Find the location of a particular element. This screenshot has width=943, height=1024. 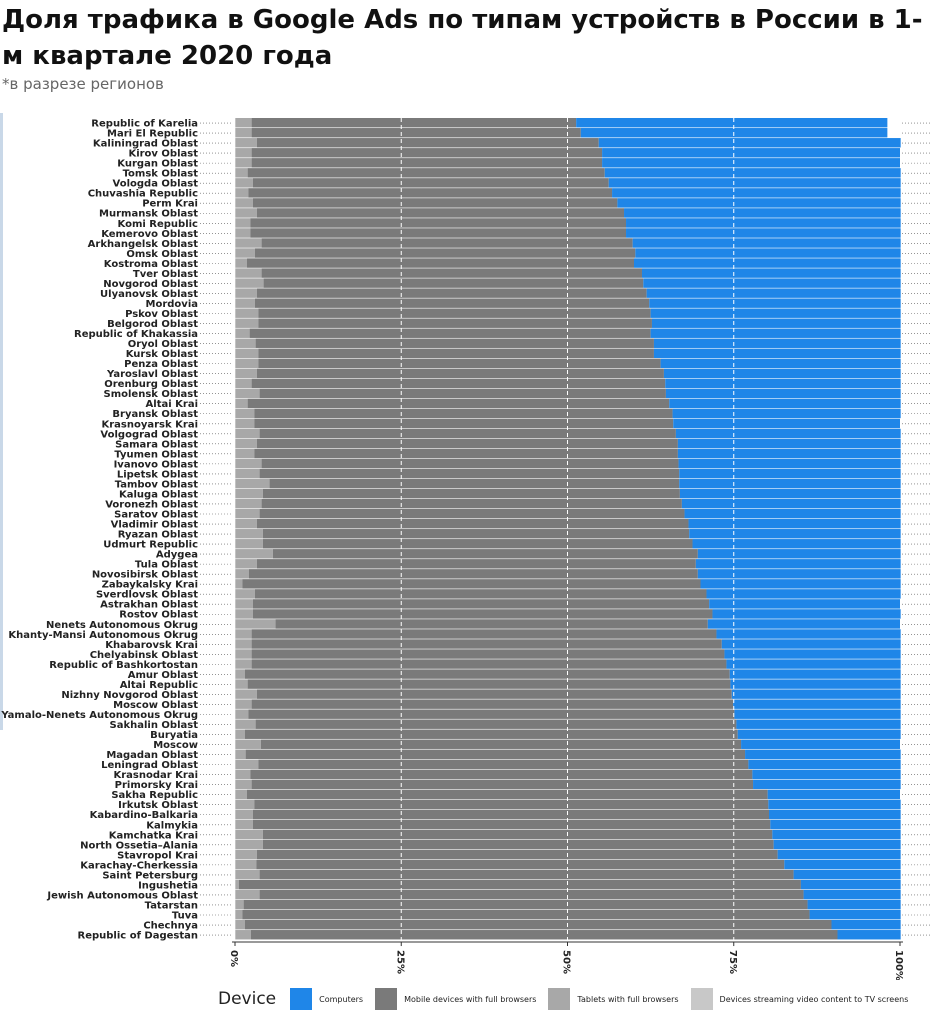

y-tick-label: Kamchatka Krai is located at coordinates (153, 835).